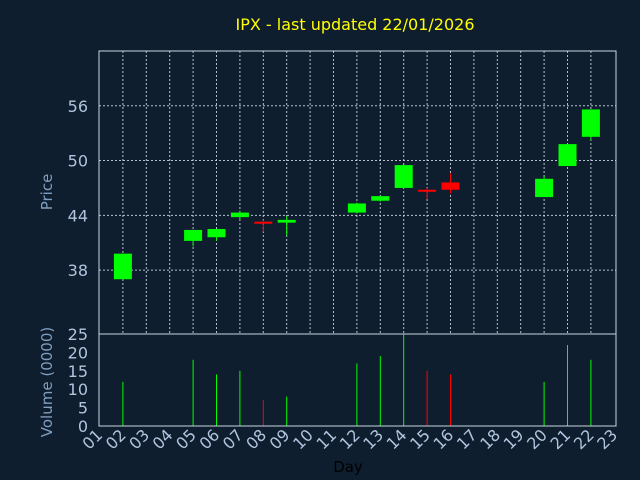  I want to click on volume-tick-label: 20, so click(78, 352).